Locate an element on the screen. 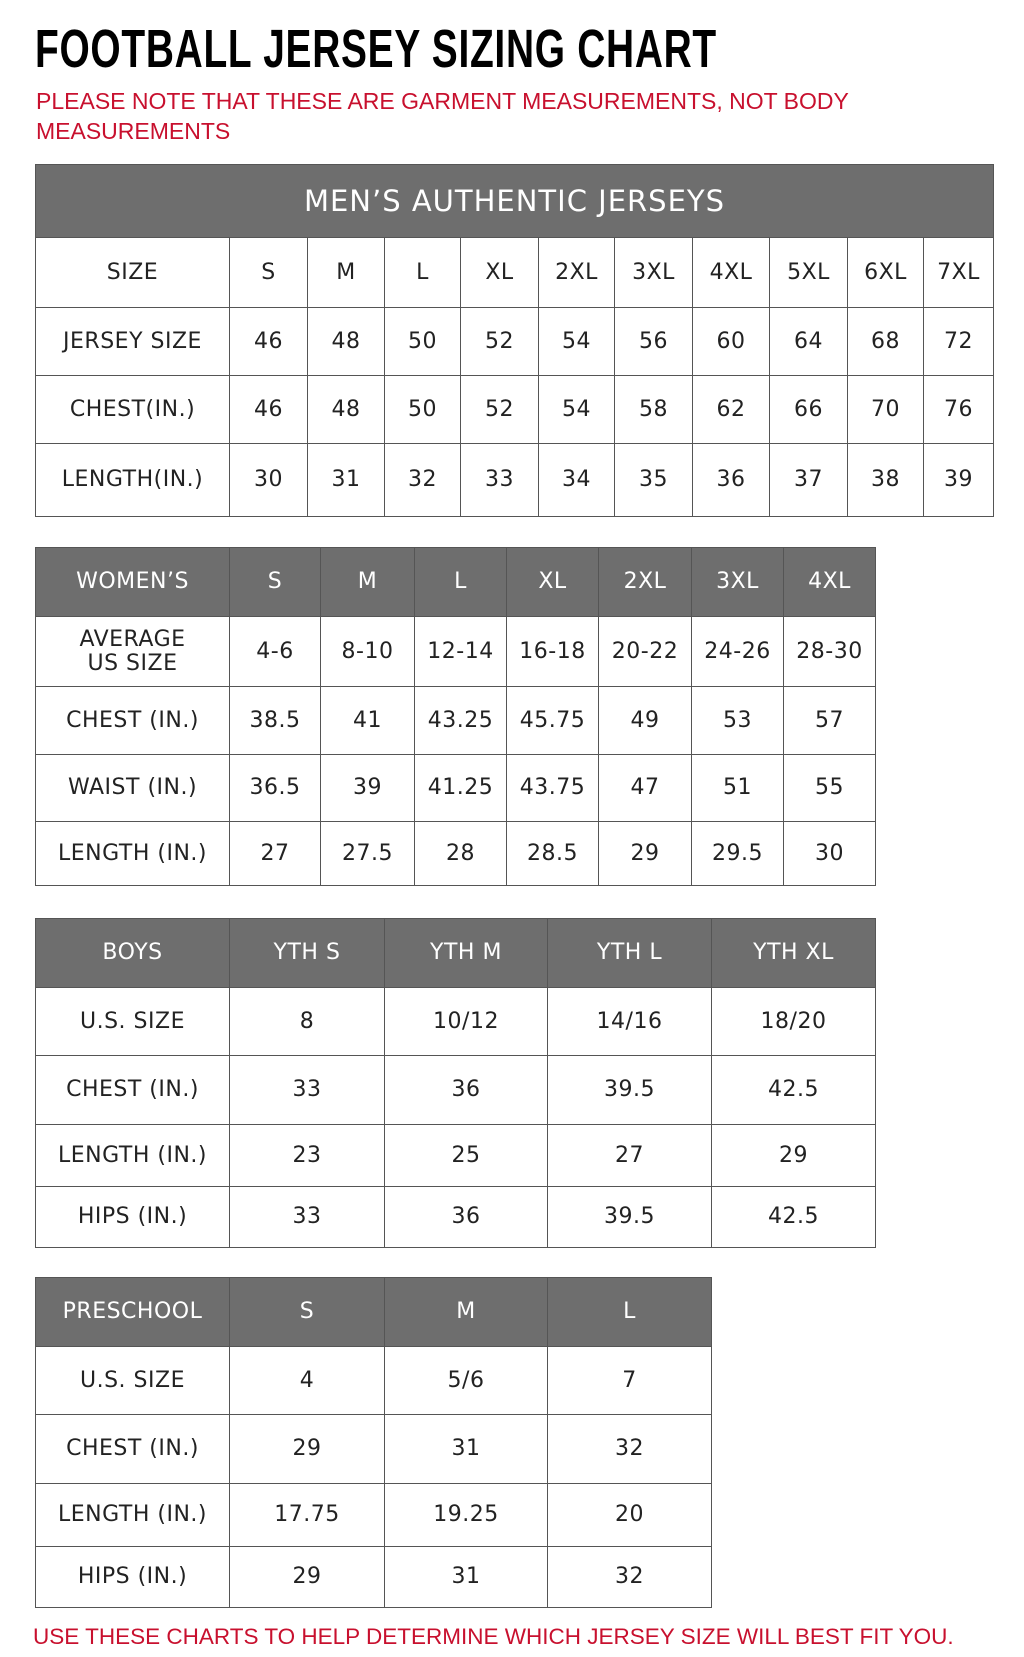  table-cell: 36.5 is located at coordinates (275, 788).